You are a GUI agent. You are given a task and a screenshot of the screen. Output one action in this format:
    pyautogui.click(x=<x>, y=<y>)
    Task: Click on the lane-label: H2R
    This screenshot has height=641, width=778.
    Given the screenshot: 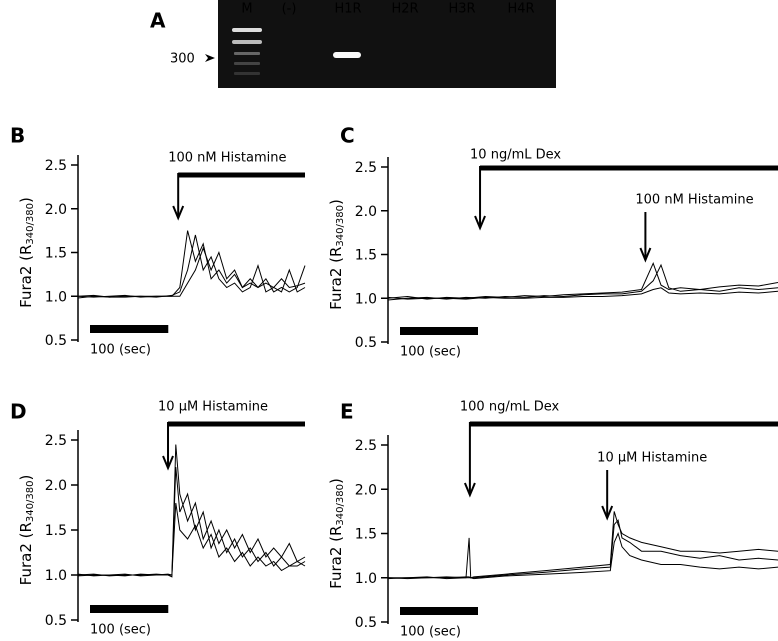 What is the action you would take?
    pyautogui.click(x=404, y=9)
    